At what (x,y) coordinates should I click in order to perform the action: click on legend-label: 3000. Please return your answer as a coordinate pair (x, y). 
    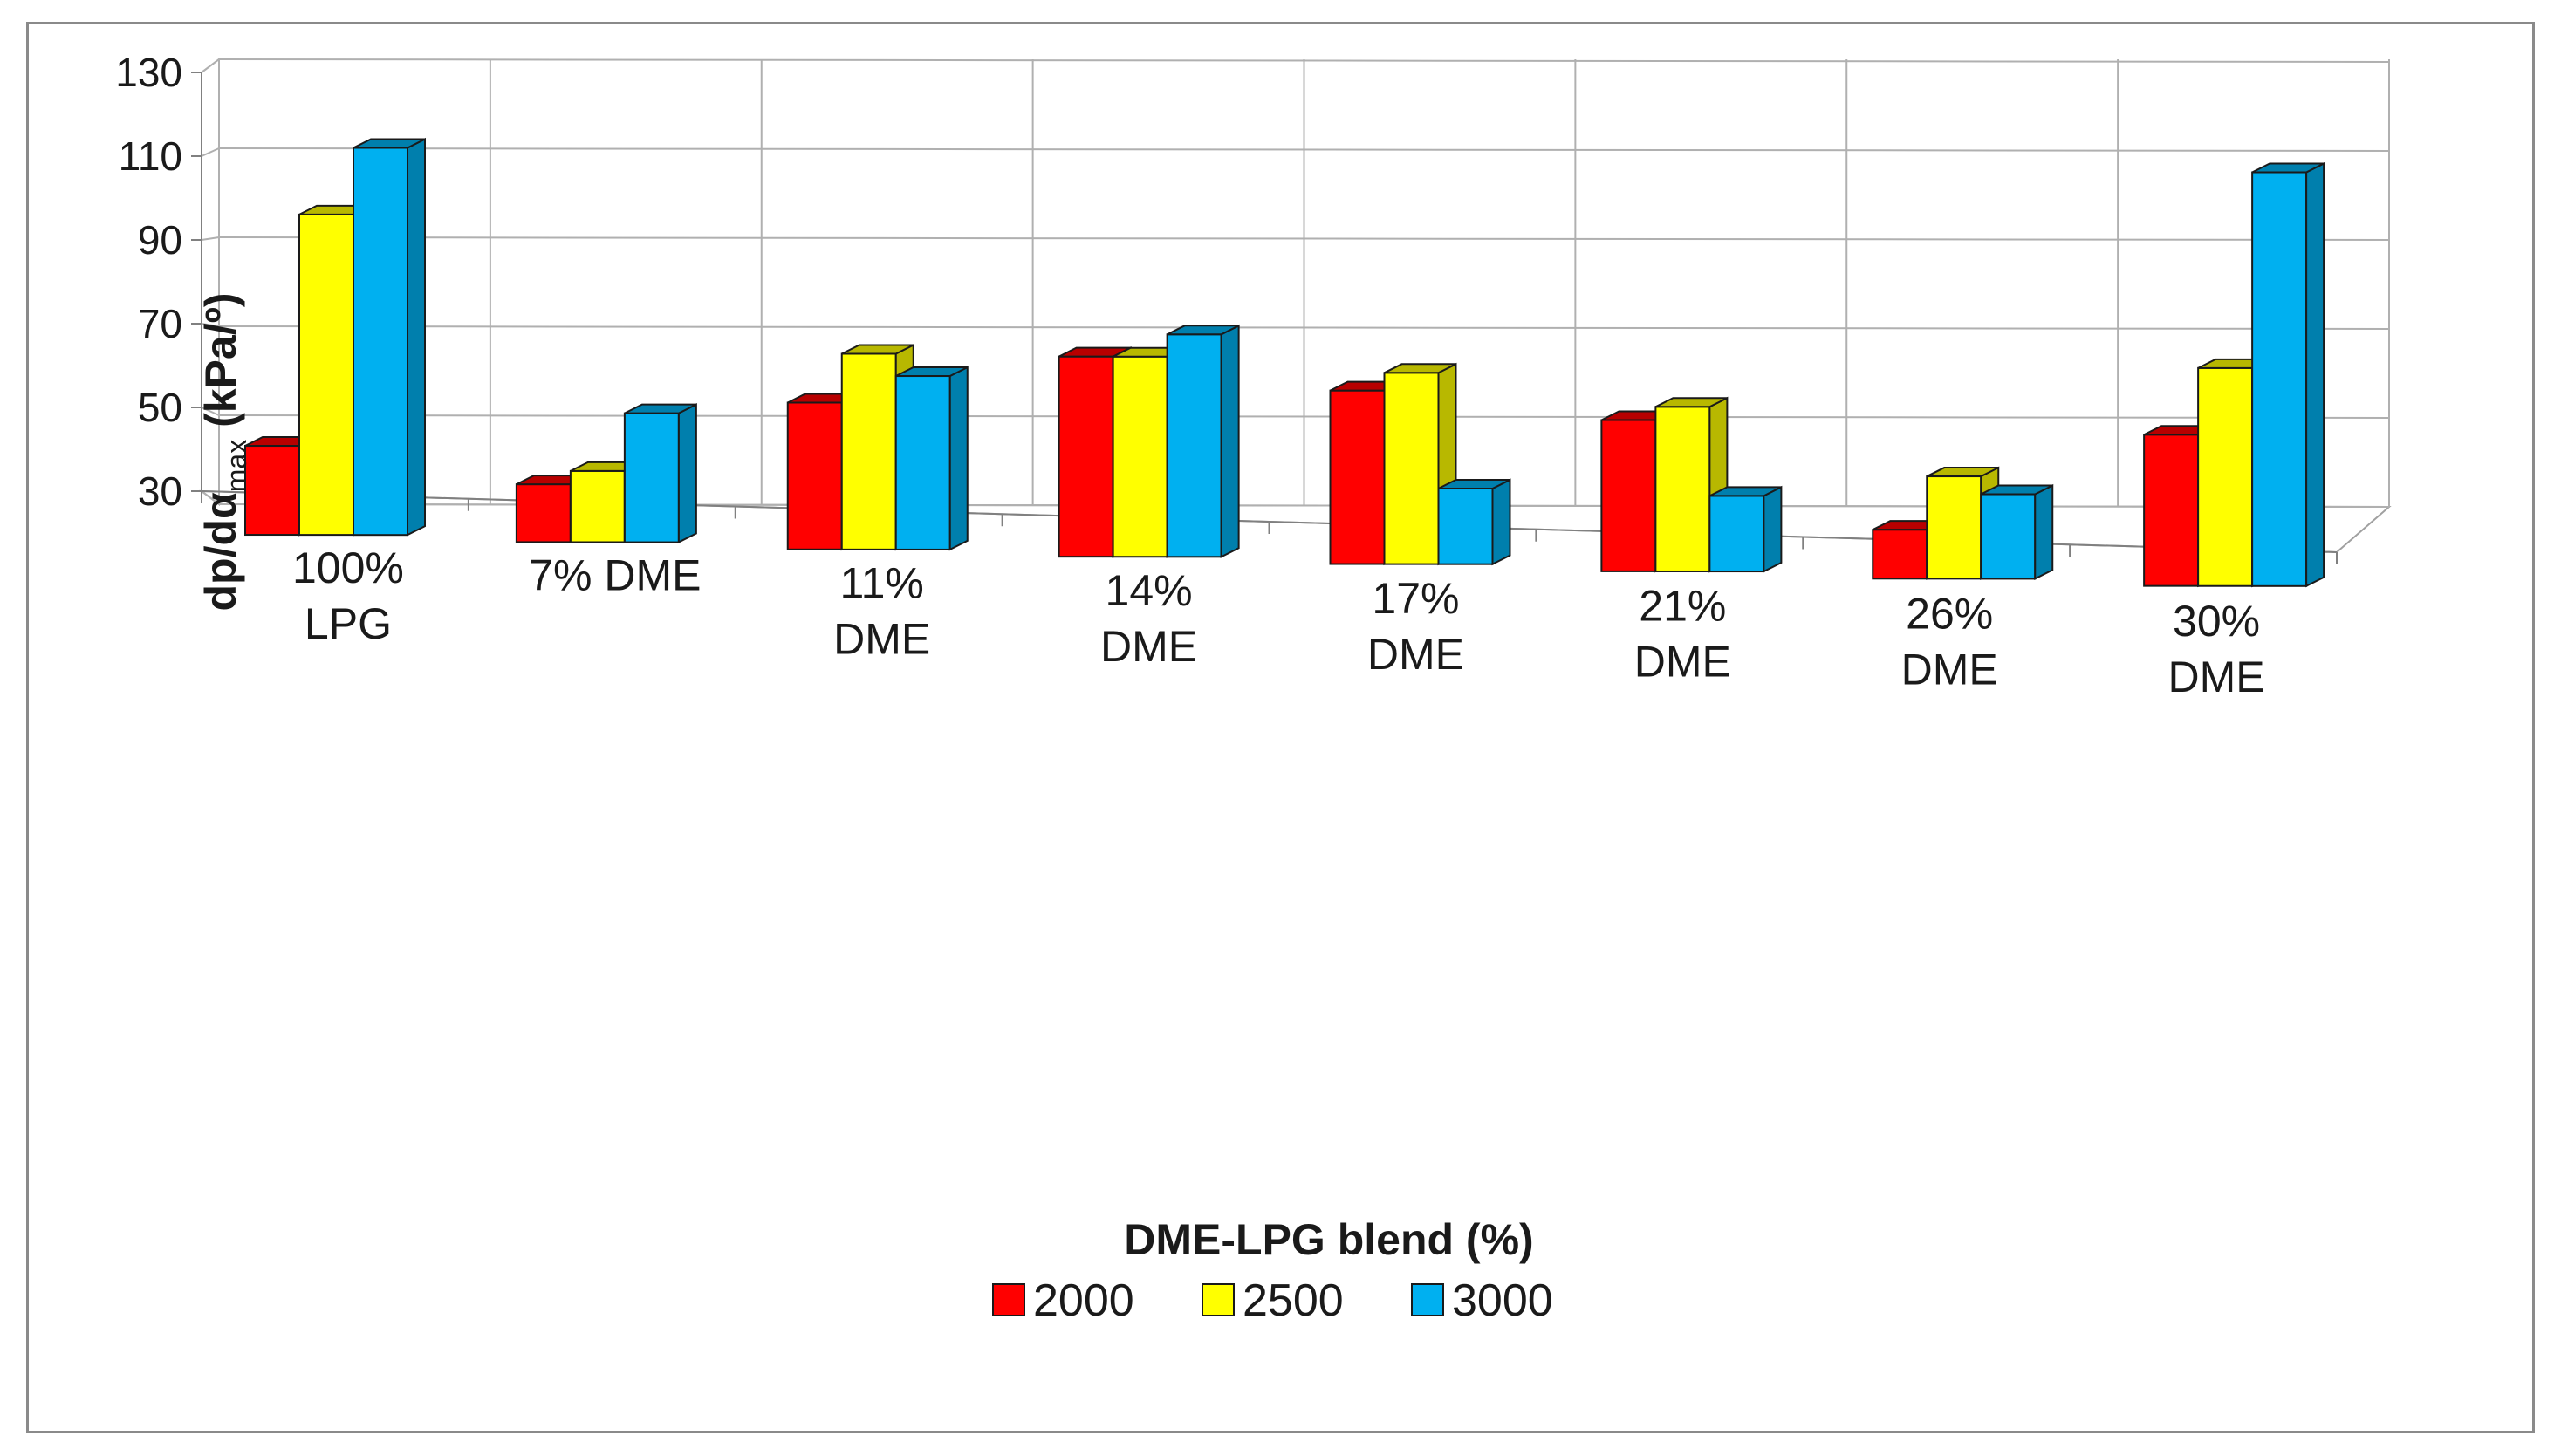
    Looking at the image, I should click on (1502, 1300).